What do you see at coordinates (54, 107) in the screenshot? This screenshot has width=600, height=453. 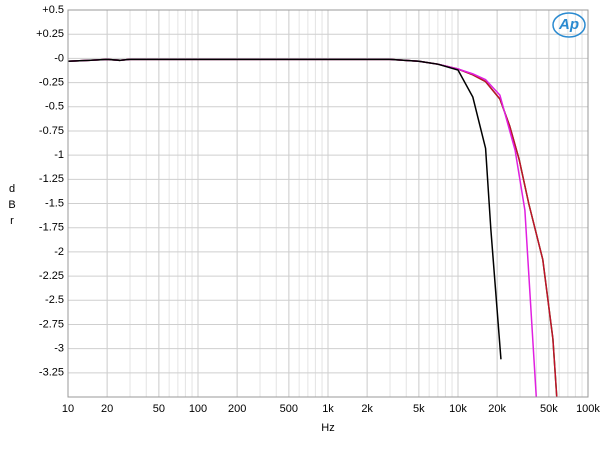 I see `y-tick-label: -0.5` at bounding box center [54, 107].